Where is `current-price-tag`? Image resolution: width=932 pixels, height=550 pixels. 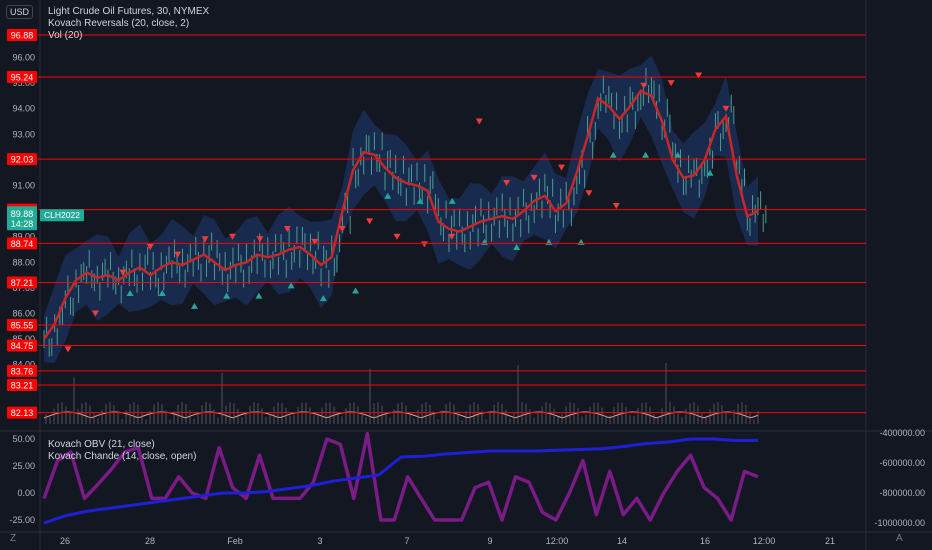 current-price-tag is located at coordinates (22, 218).